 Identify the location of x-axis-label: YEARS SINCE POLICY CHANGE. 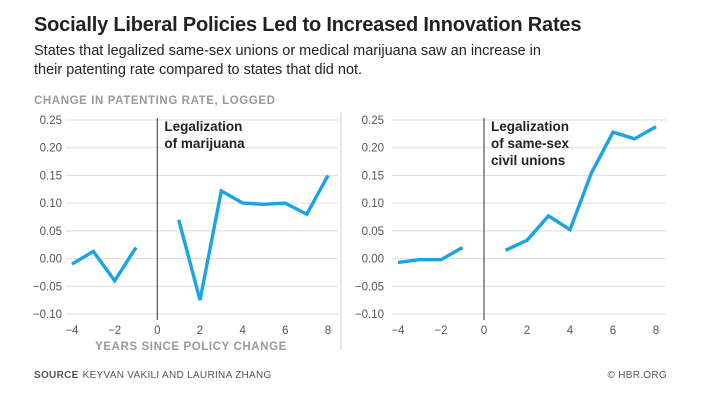
(191, 347).